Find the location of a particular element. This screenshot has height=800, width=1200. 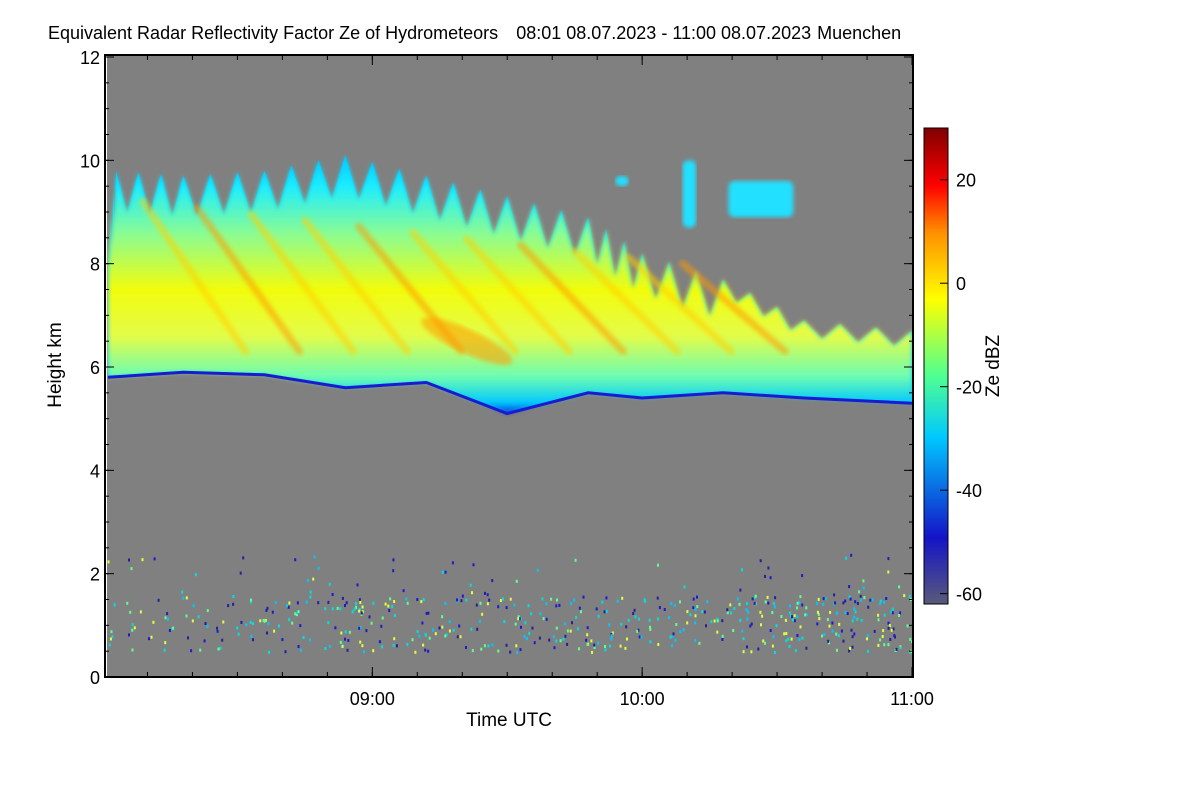

colorbar-tick-label: -60 is located at coordinates (969, 595).